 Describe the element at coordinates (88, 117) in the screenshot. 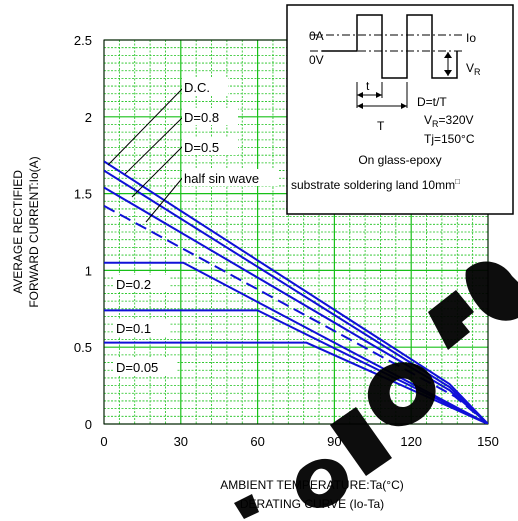

I see `y-tick-label: 2` at that location.